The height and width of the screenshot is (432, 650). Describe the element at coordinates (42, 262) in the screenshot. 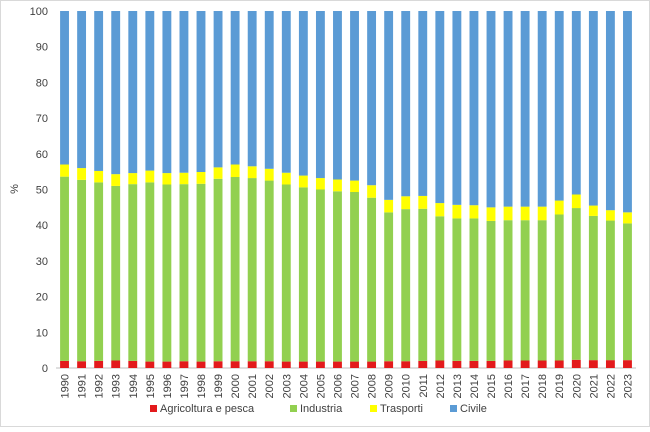

I see `y-tick-label: 30` at that location.